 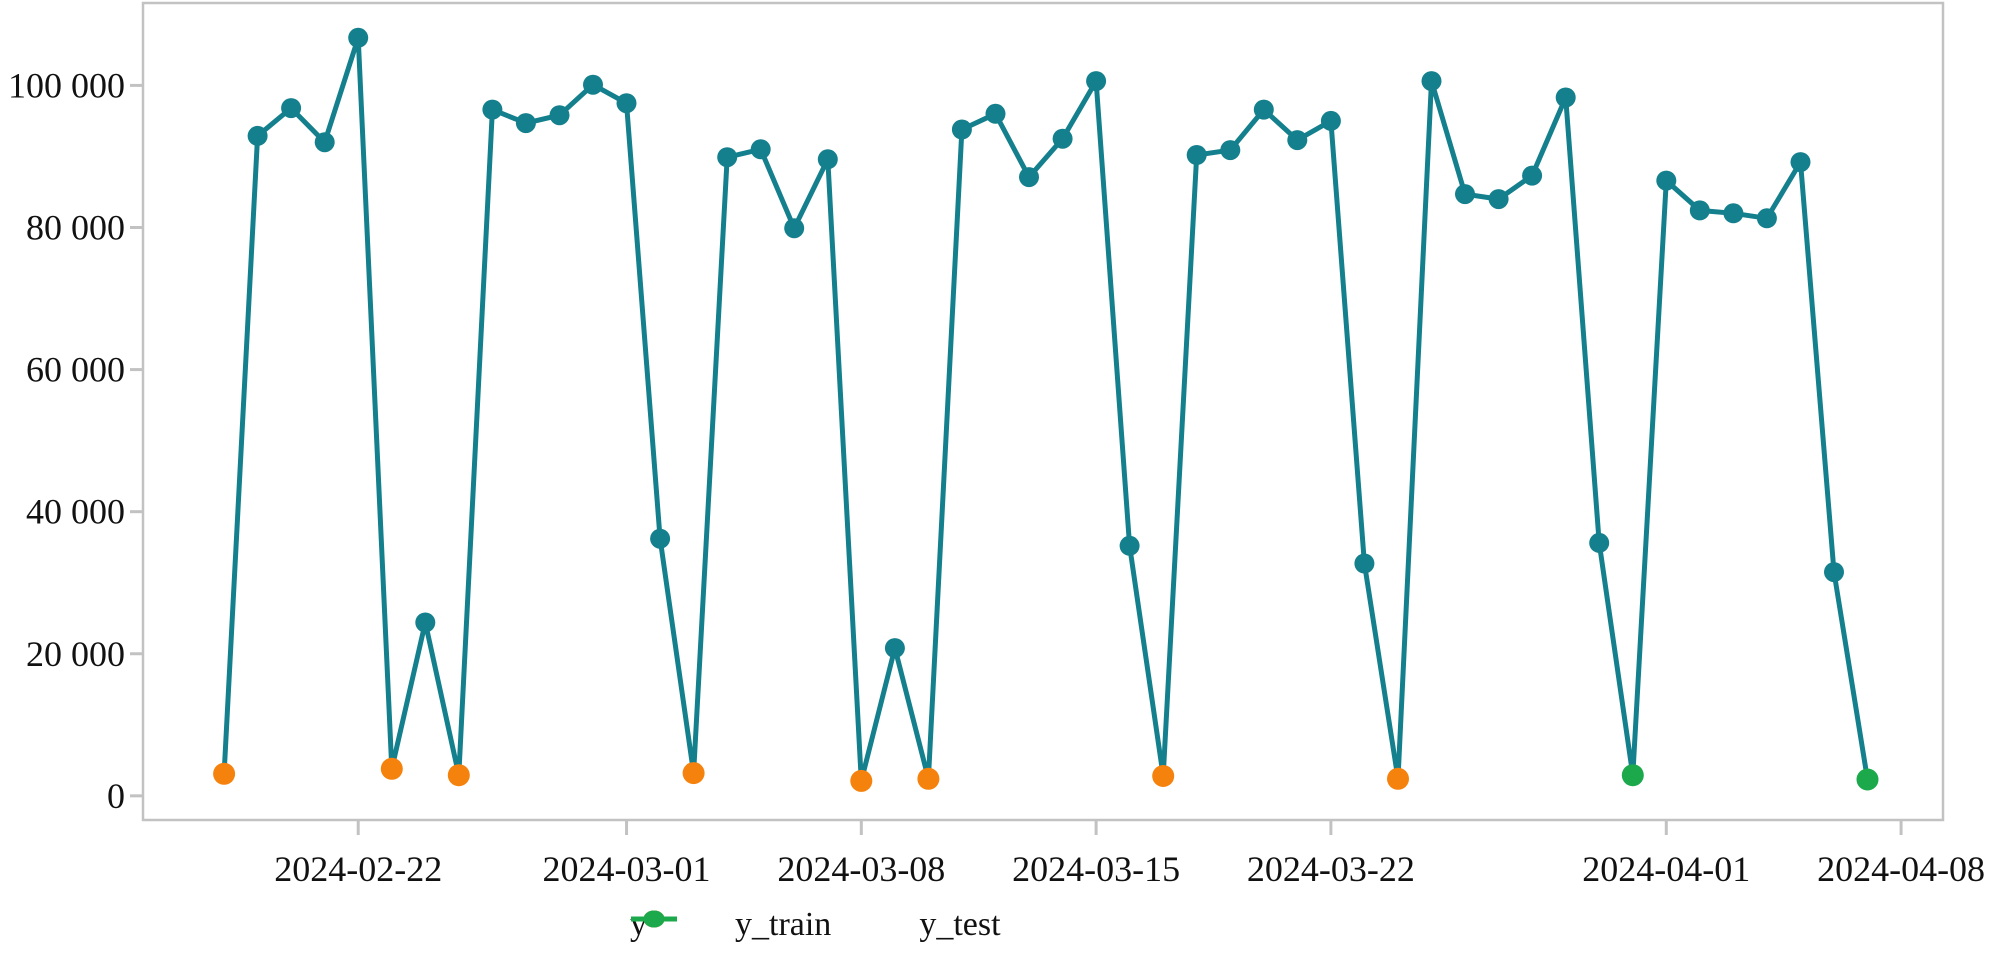 I want to click on x-axis-tick-label: 2024-04-08, so click(x=1901, y=869).